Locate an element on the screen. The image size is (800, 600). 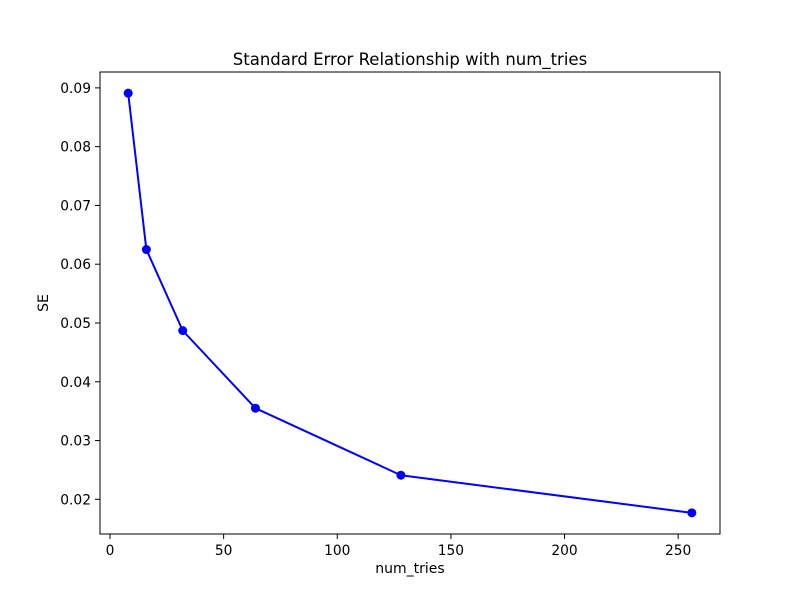
x-tick-label: 150 is located at coordinates (451, 551).